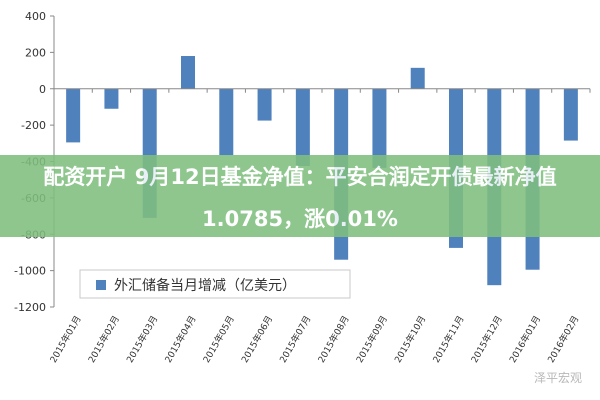  Describe the element at coordinates (33, 125) in the screenshot. I see `y-tick-label: -200` at that location.